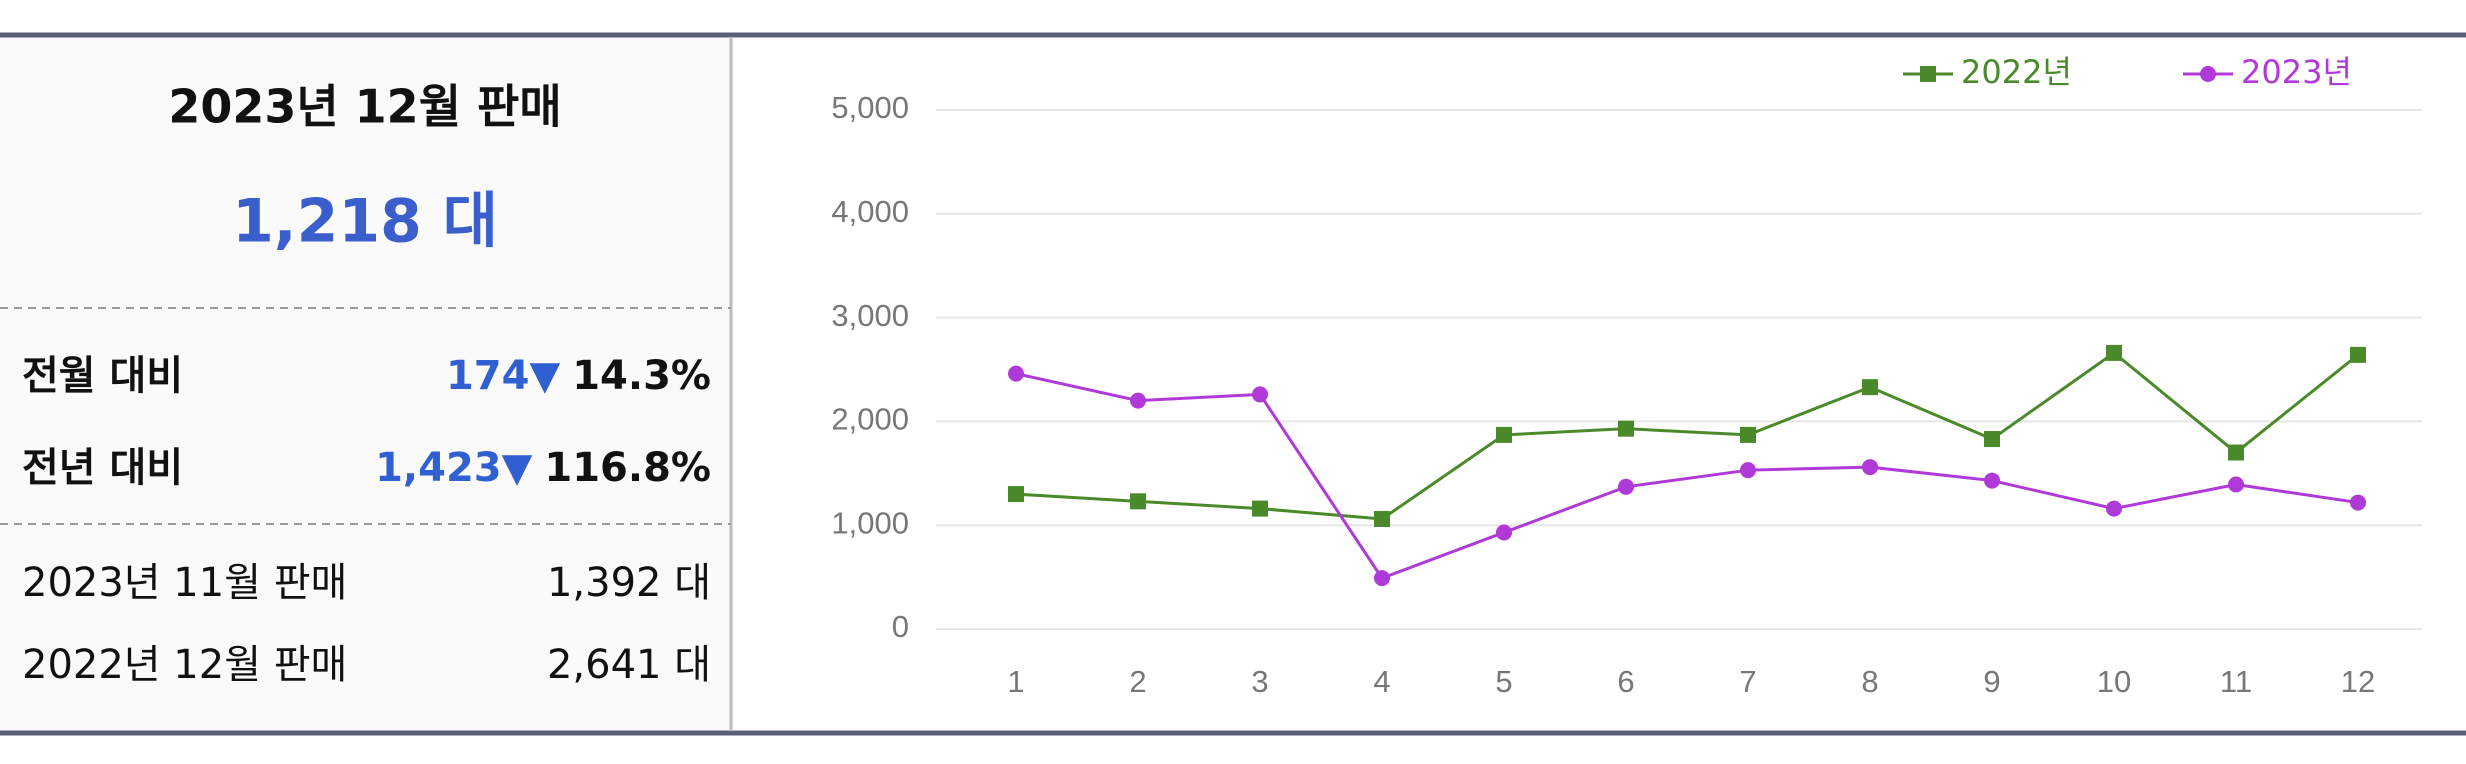 This screenshot has width=2466, height=764. Describe the element at coordinates (2358, 681) in the screenshot. I see `x-tick-label: 12` at that location.